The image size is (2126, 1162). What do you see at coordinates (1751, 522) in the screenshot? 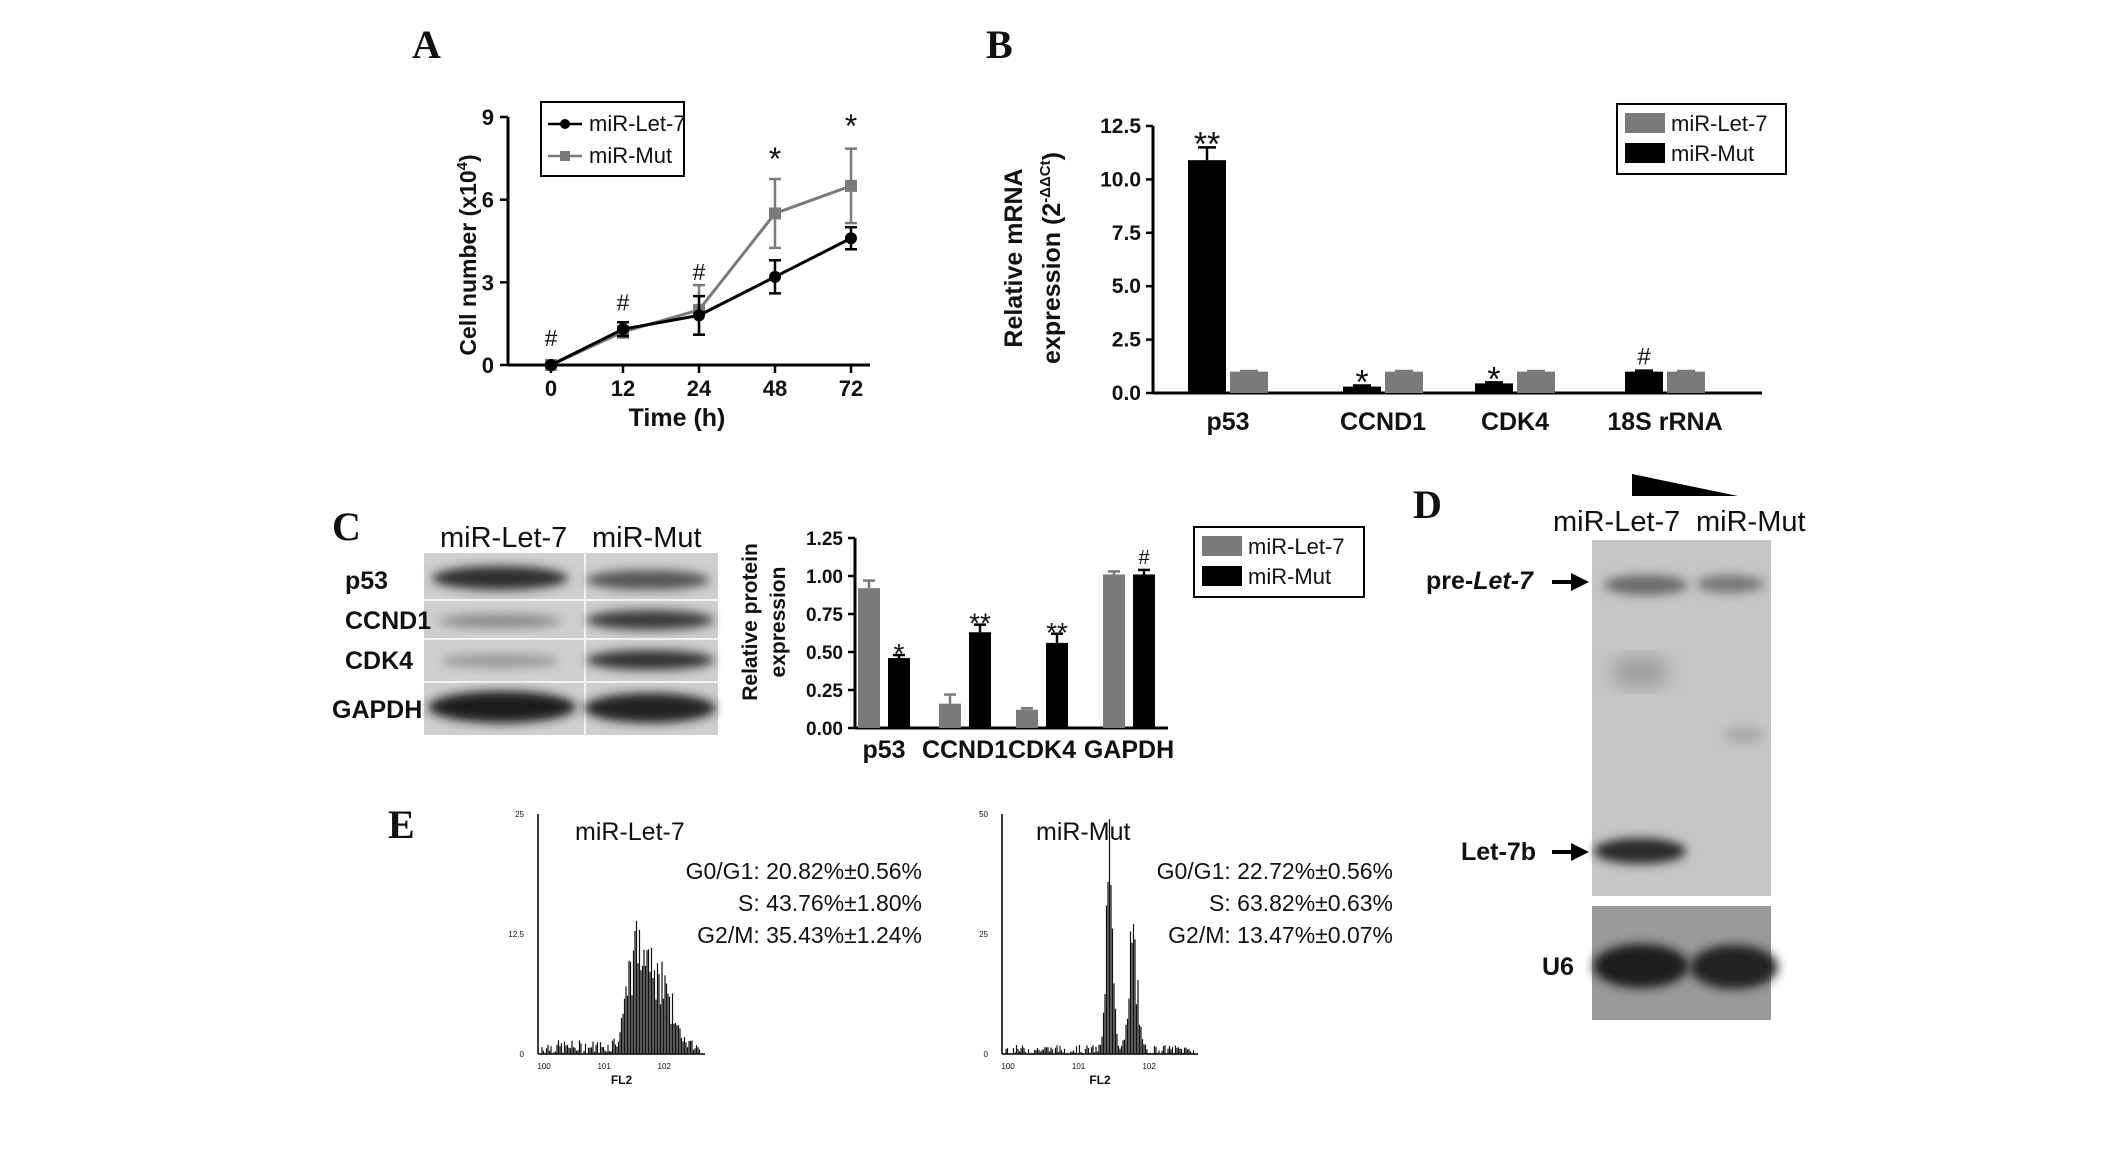
I see `northern-lane-label-mut: miR-Mut` at bounding box center [1751, 522].